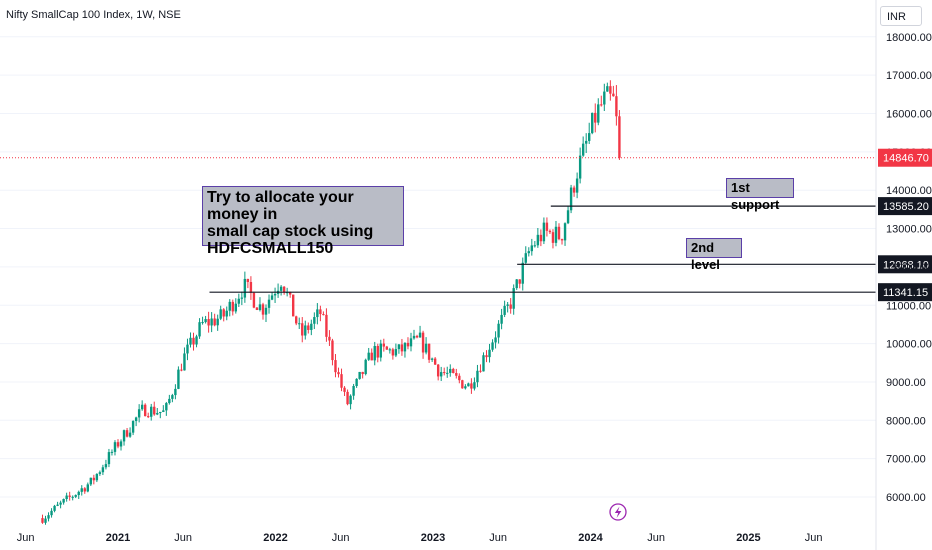  Describe the element at coordinates (714, 255) in the screenshot. I see `second-level-annotation: 2nd level` at that location.